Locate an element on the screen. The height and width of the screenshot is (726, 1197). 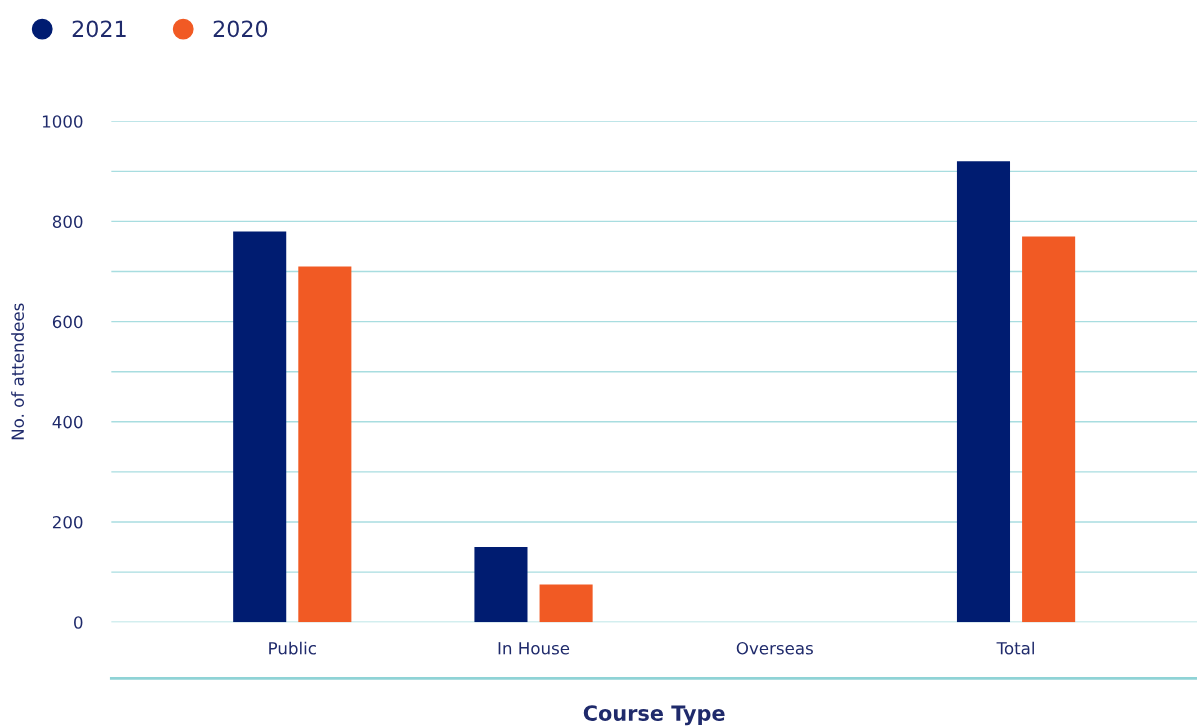
y-tick-label: 800 is located at coordinates (67, 221).